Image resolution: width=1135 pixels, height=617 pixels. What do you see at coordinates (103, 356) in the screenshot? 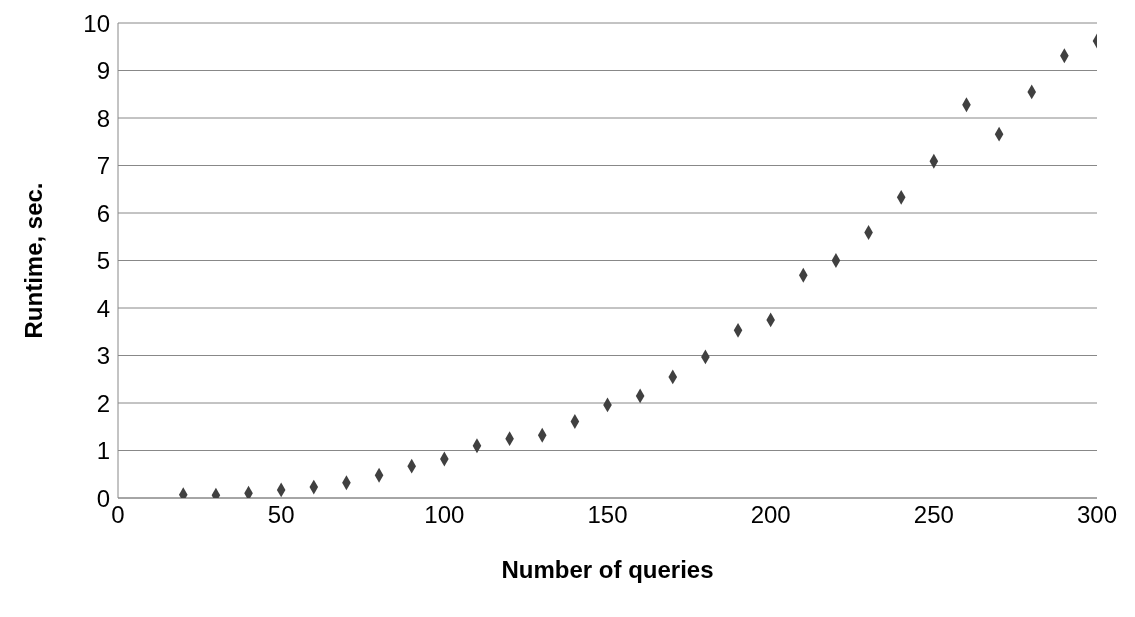
I see `y-tick-label: 3` at bounding box center [103, 356].